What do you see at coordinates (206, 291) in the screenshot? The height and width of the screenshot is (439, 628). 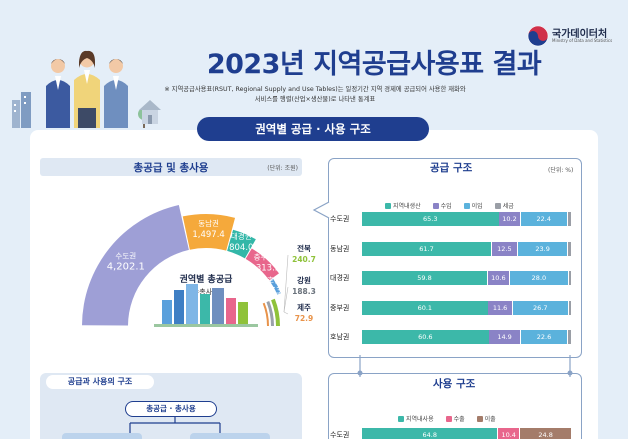 I see `donut-center-sub: (=총사용)` at bounding box center [206, 291].